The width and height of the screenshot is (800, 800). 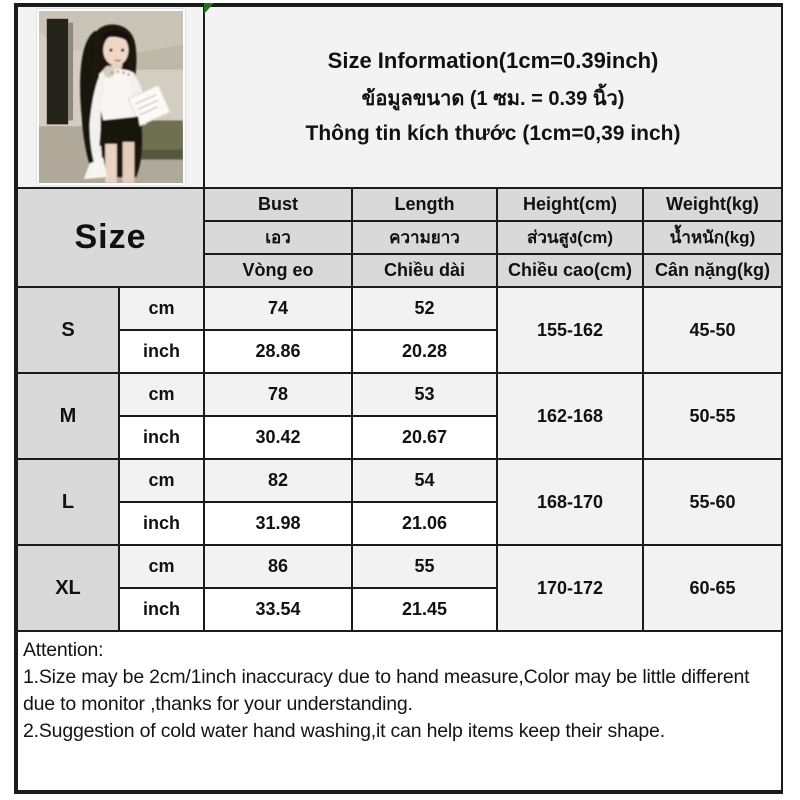 What do you see at coordinates (424, 609) in the screenshot?
I see `xl-length-inch: 21.45` at bounding box center [424, 609].